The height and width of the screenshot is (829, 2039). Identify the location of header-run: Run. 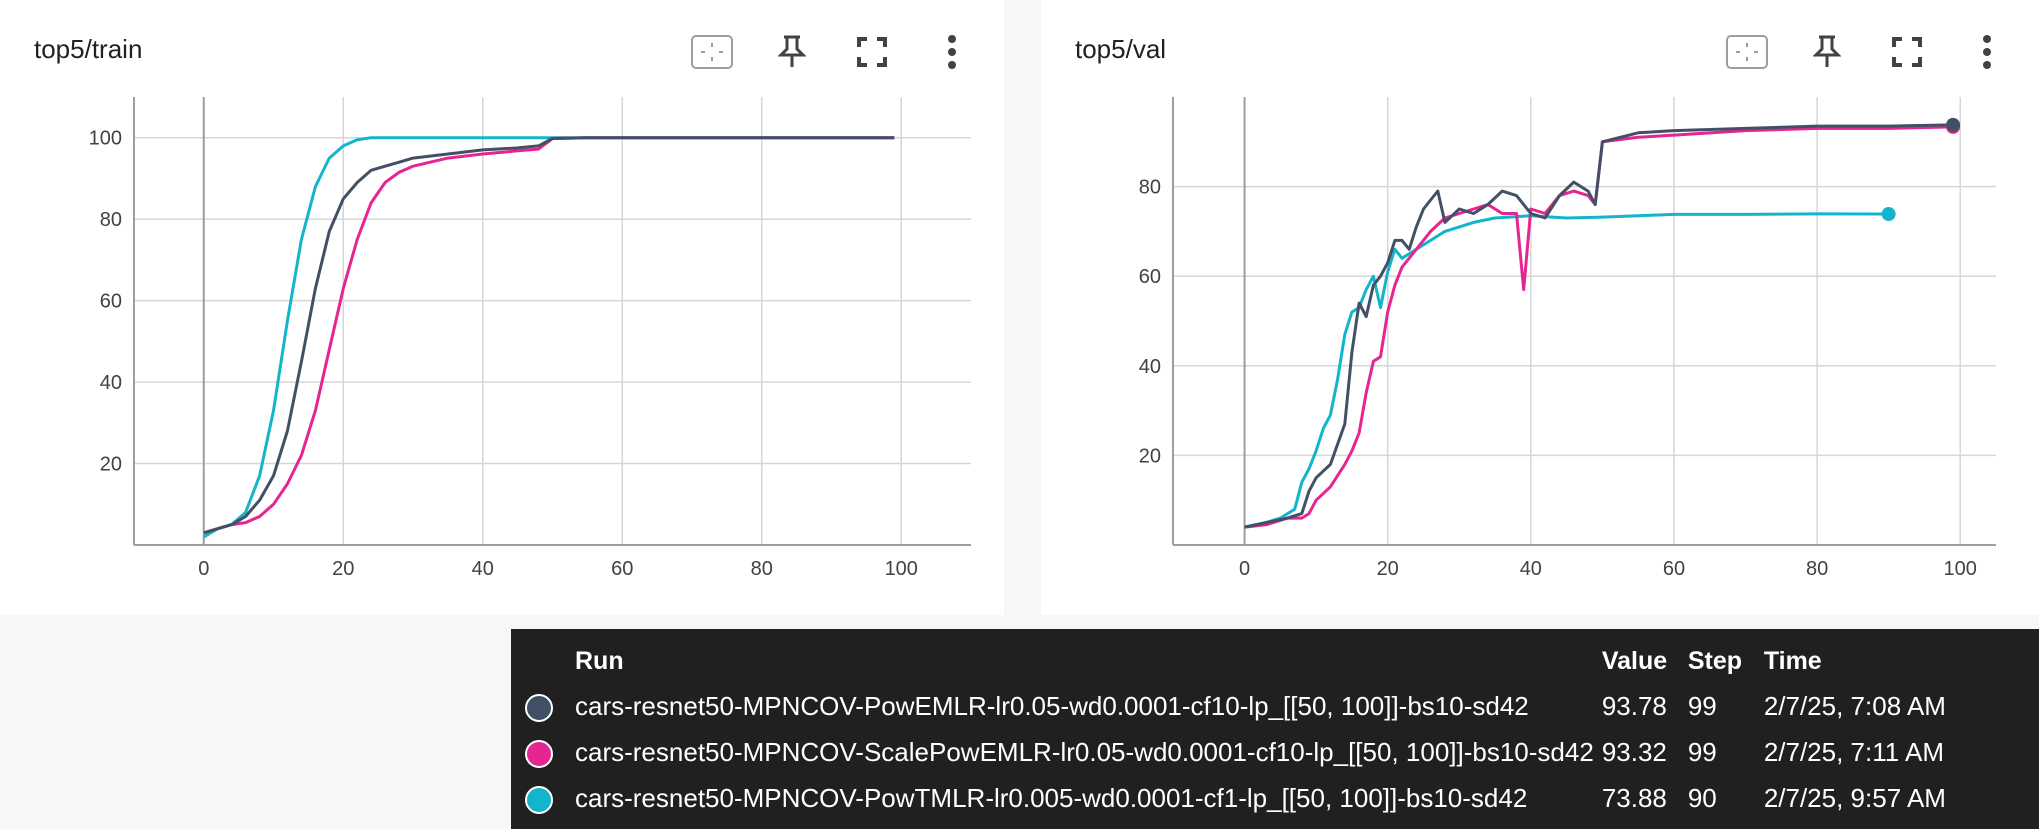
(599, 660).